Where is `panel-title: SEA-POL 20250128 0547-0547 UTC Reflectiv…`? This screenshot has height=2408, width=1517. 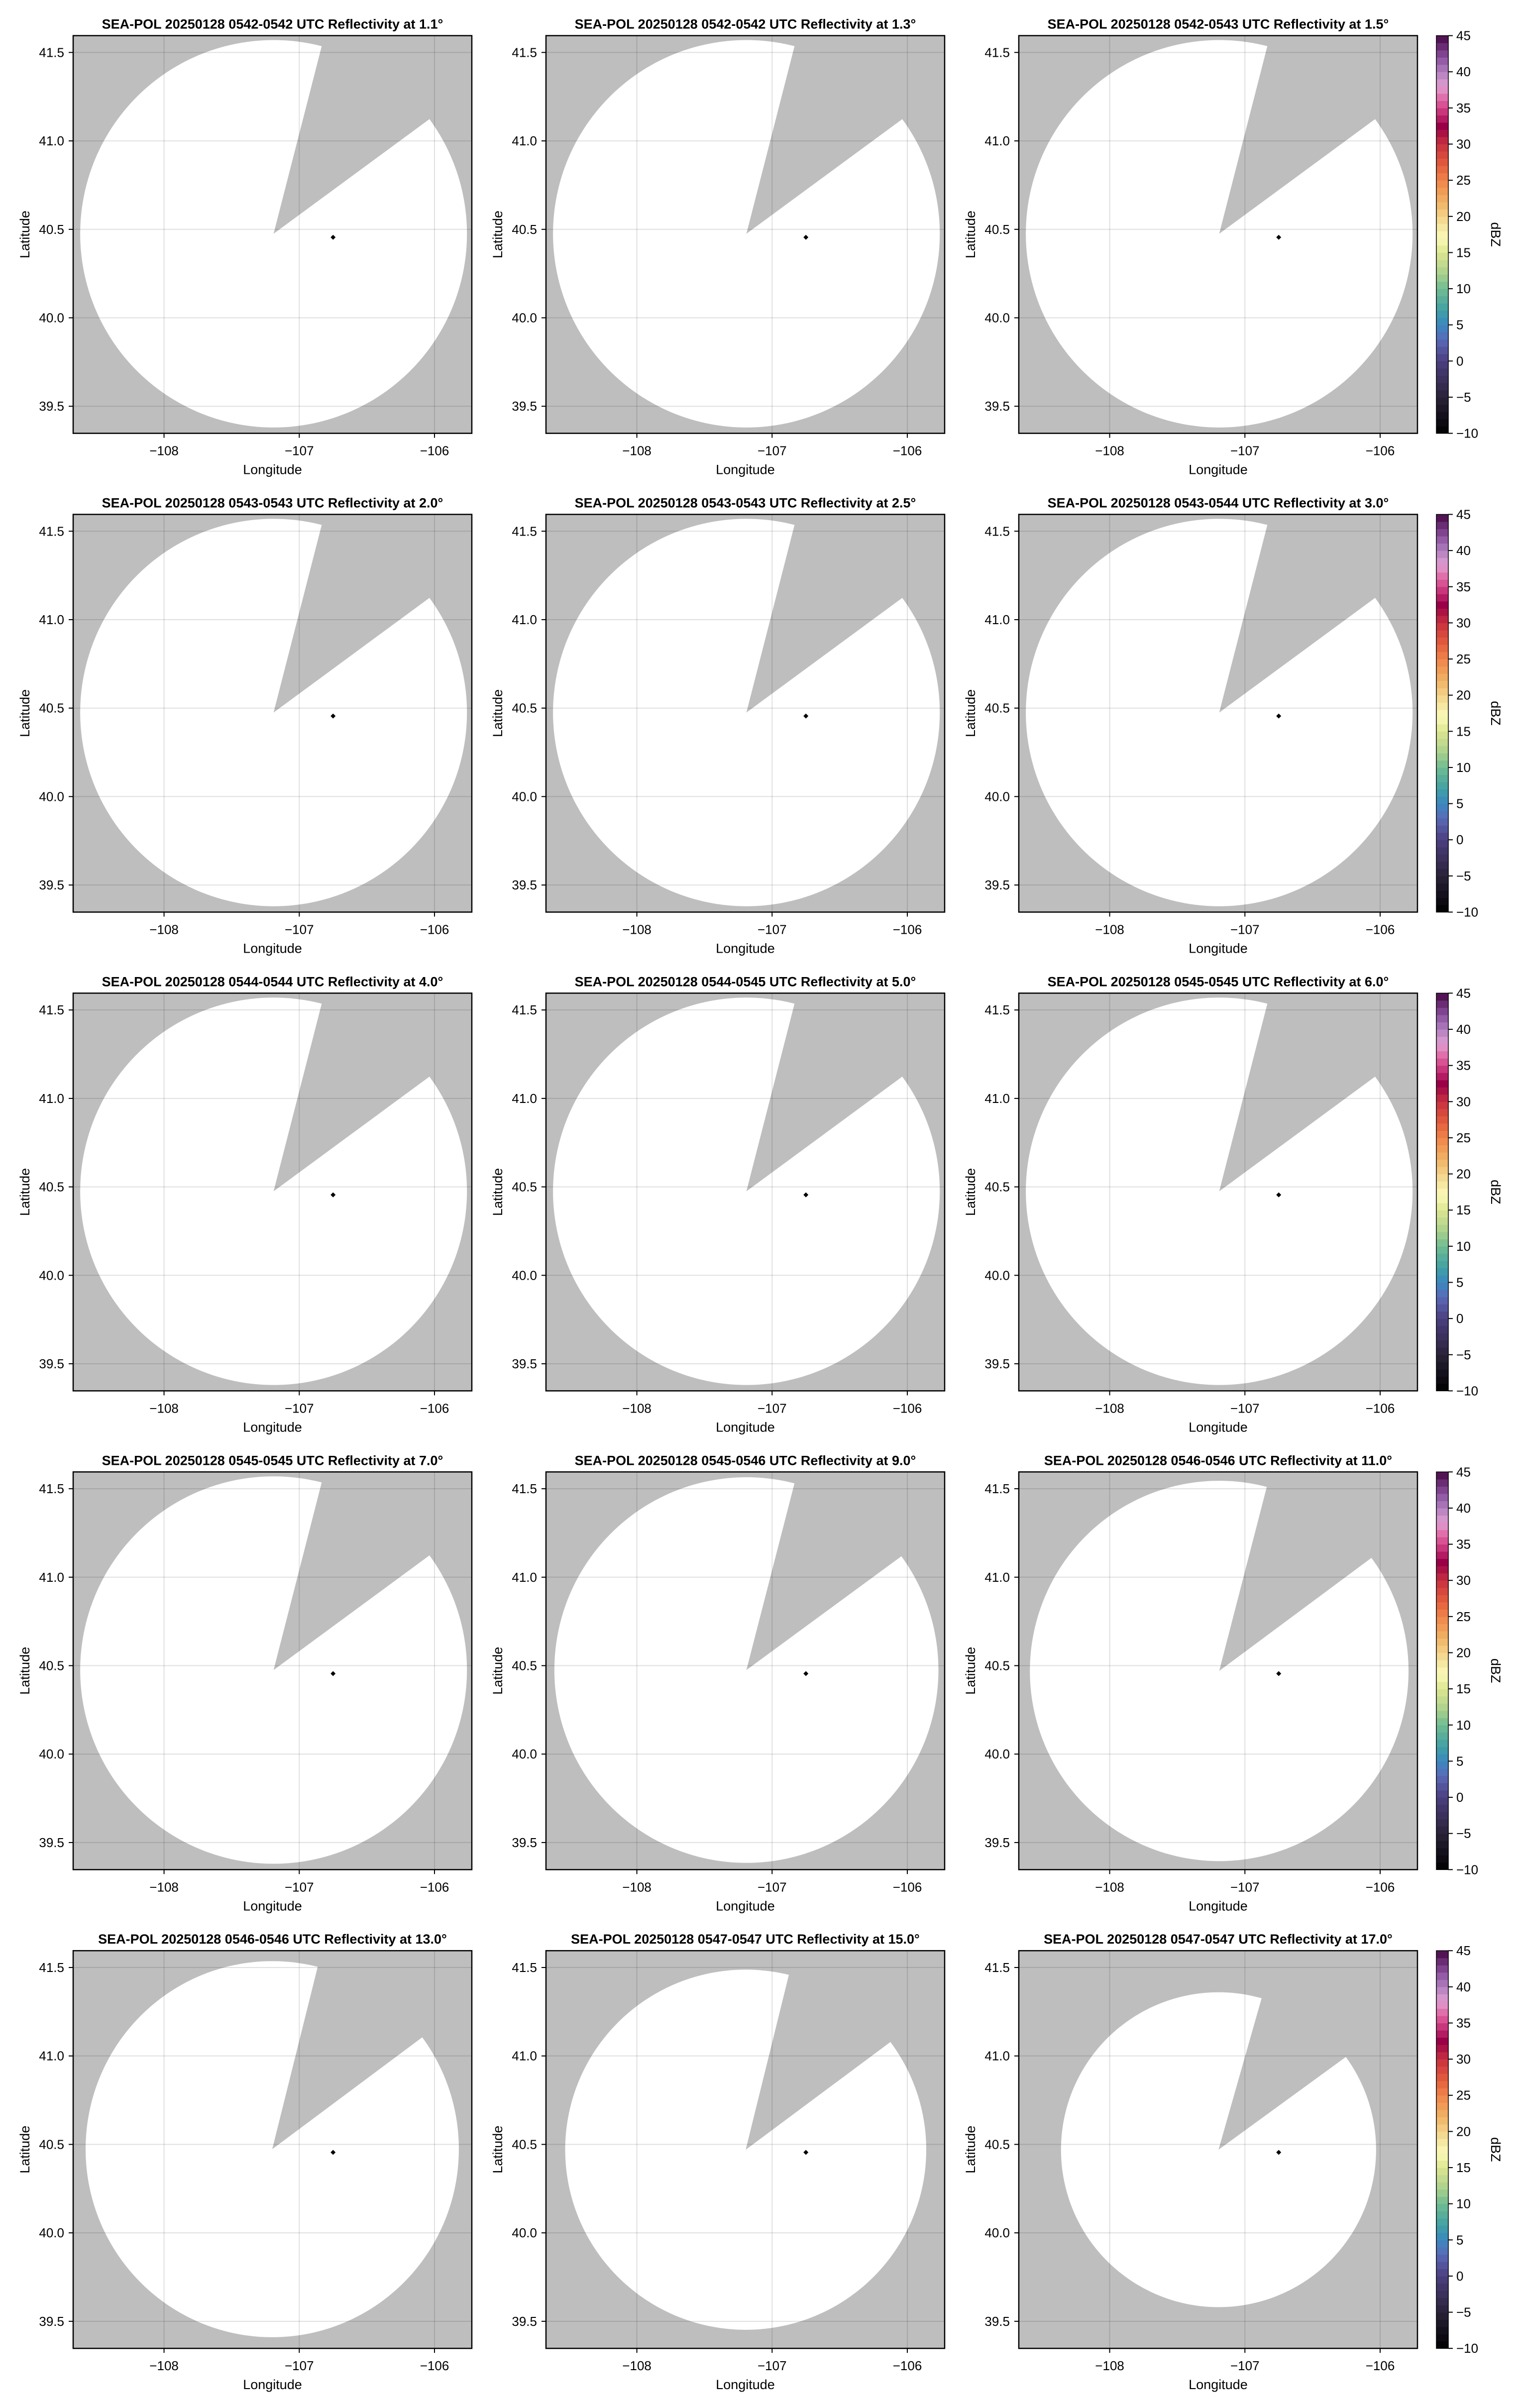
panel-title: SEA-POL 20250128 0547-0547 UTC Reflectiv… is located at coordinates (746, 1939).